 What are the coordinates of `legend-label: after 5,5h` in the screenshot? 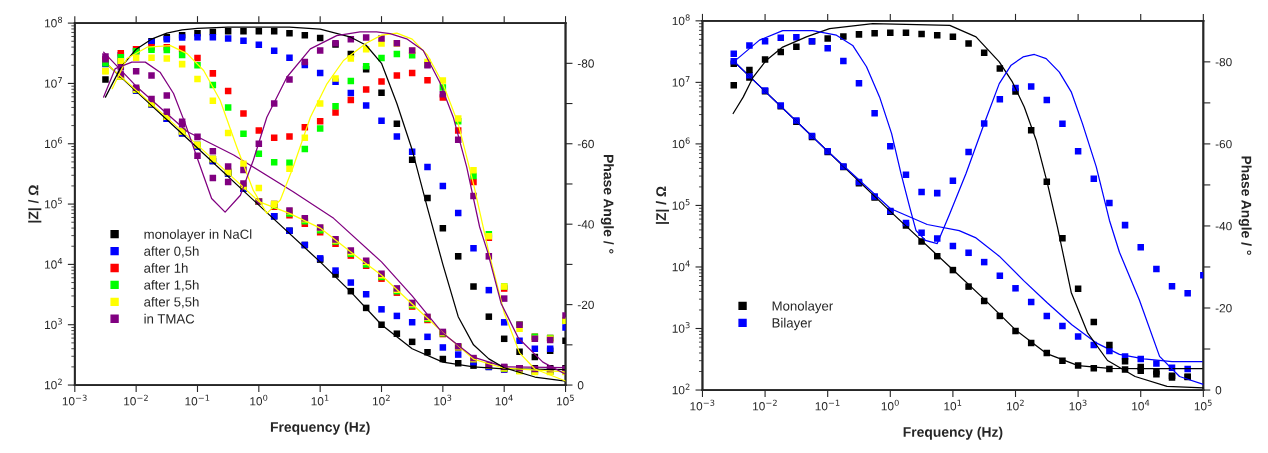 It's located at (171, 302).